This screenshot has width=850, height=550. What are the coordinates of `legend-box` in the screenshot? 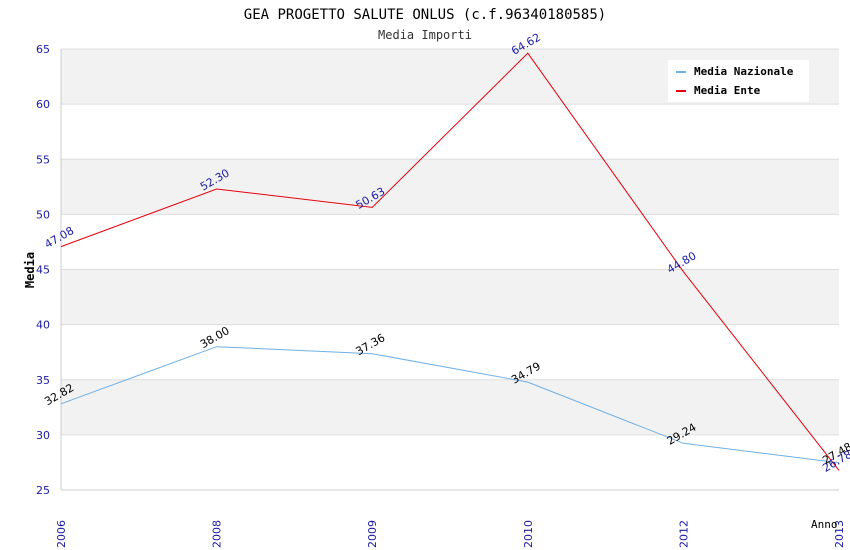 It's located at (738, 81).